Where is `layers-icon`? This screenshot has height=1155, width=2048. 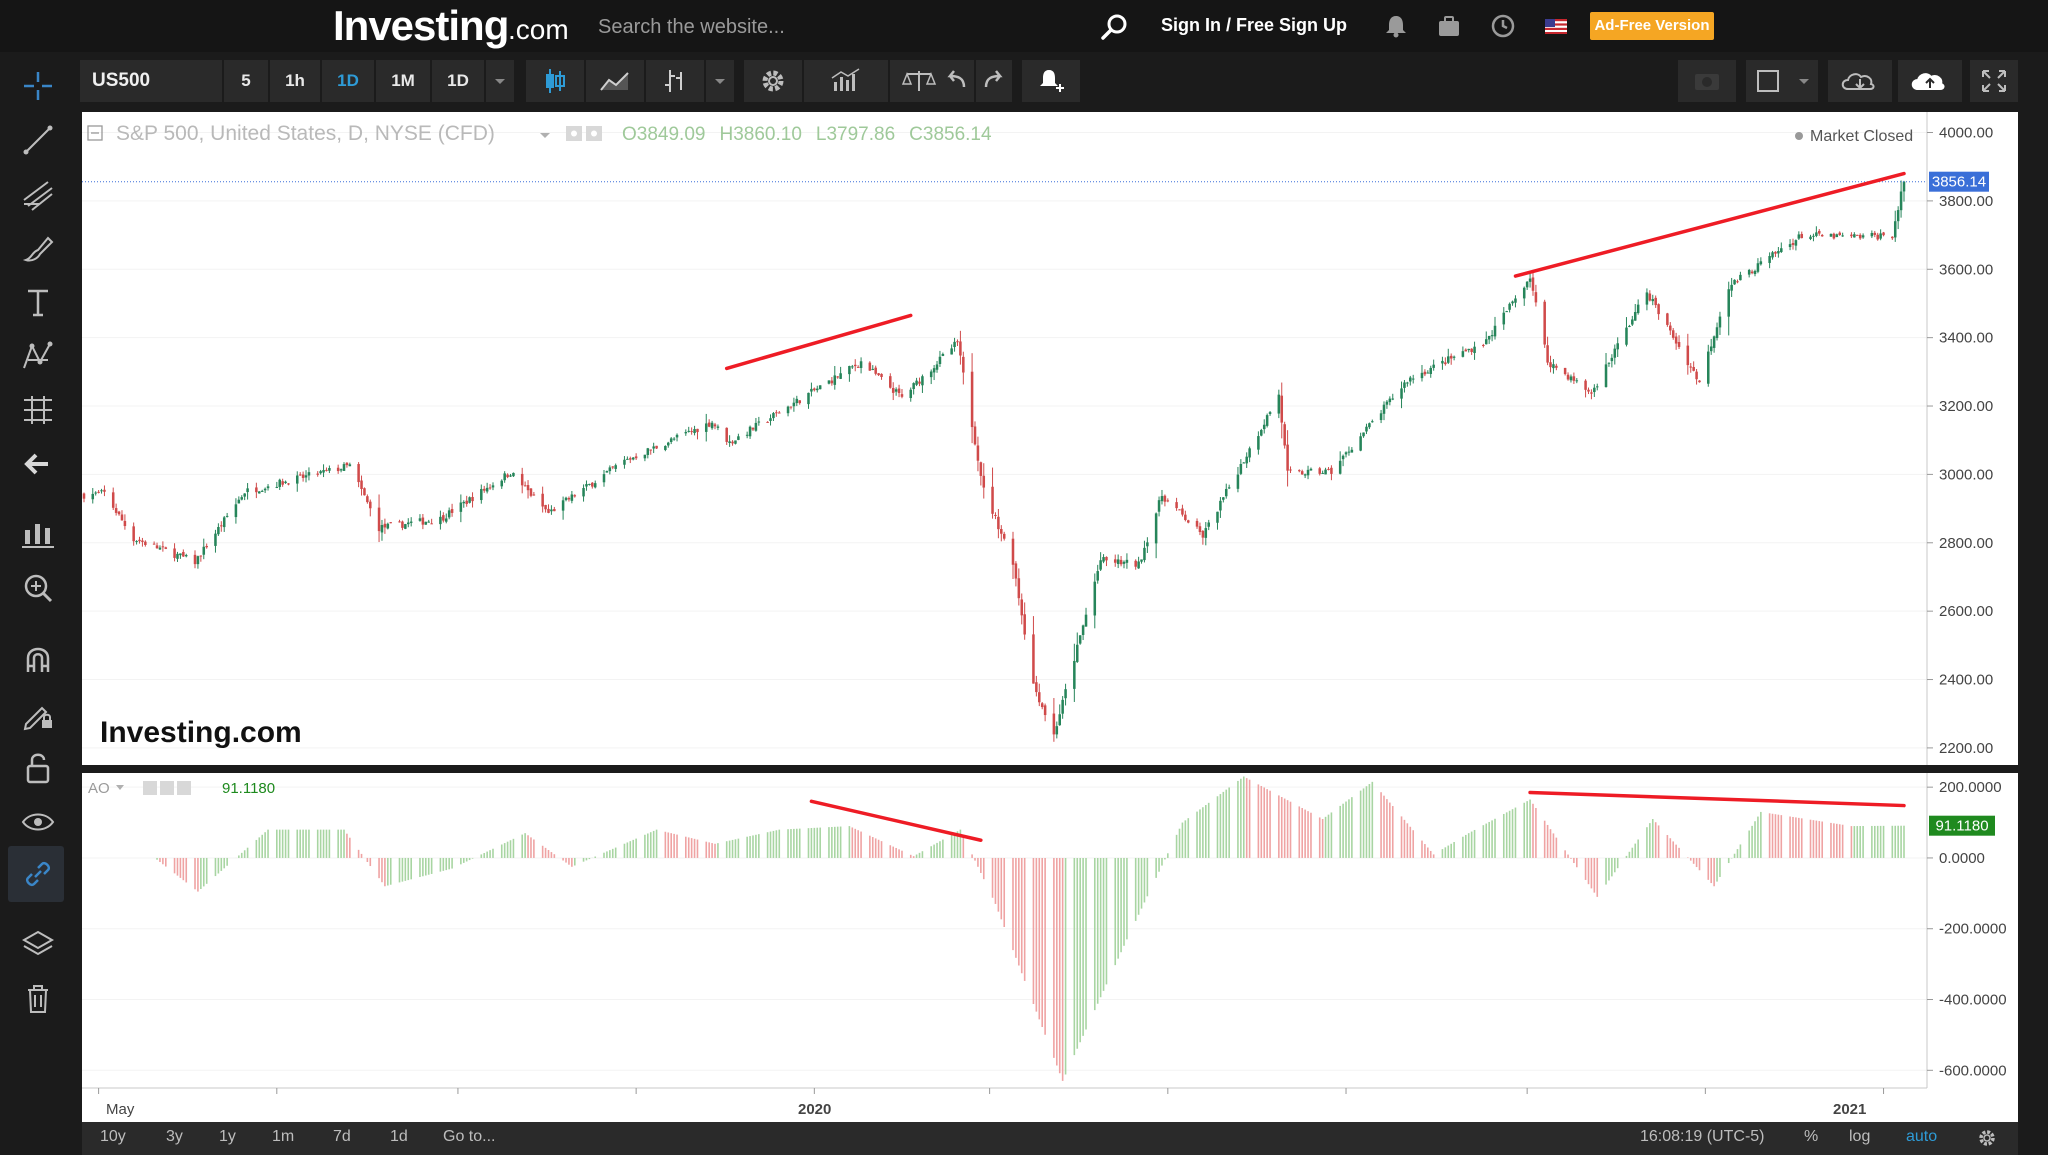
layers-icon is located at coordinates (38, 944).